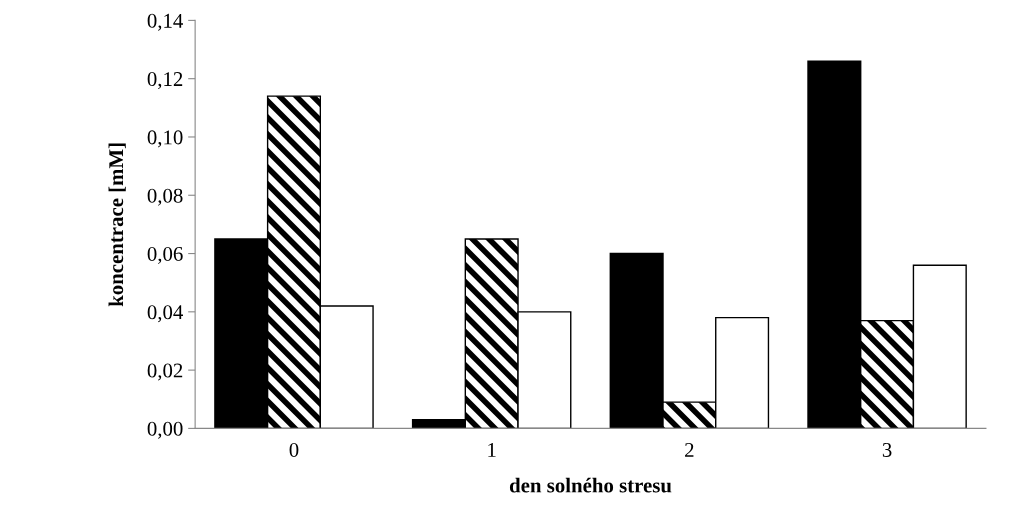 Image resolution: width=1027 pixels, height=510 pixels. I want to click on y-tick-label: 0,06, so click(165, 255).